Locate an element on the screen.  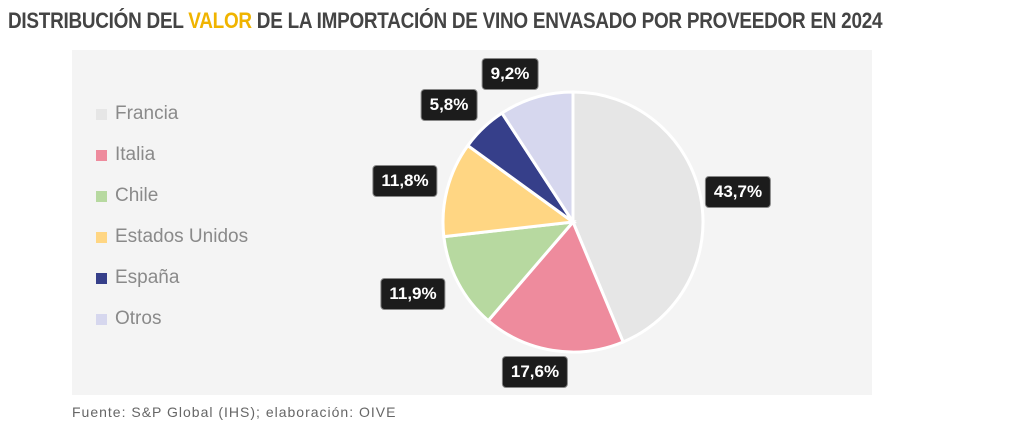
title-part: DISTRIBUCIÓN DEL is located at coordinates (98, 20).